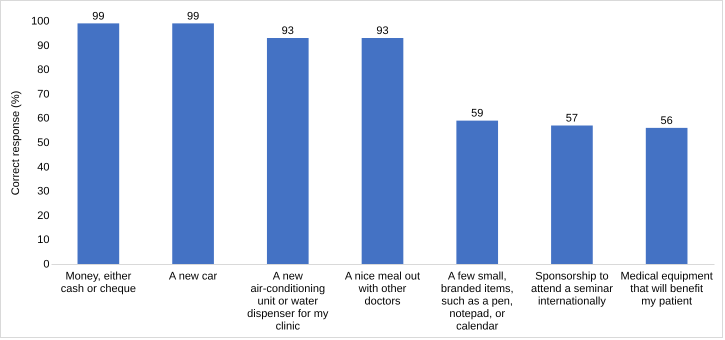 This screenshot has width=725, height=340. Describe the element at coordinates (43, 118) in the screenshot. I see `y-tick-label: 60` at that location.